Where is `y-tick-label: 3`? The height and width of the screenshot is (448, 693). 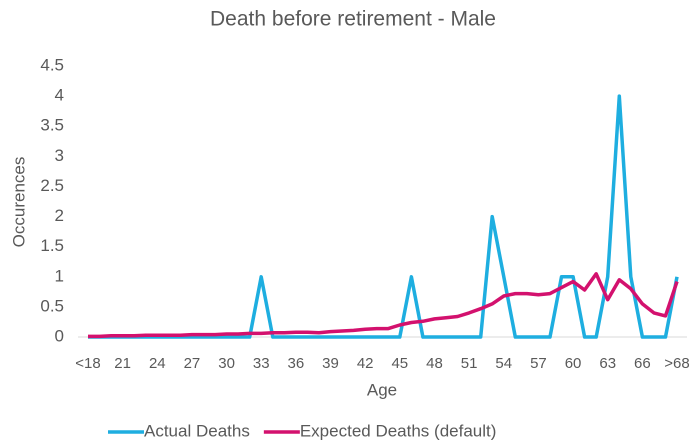
y-tick-label: 3 is located at coordinates (59, 155).